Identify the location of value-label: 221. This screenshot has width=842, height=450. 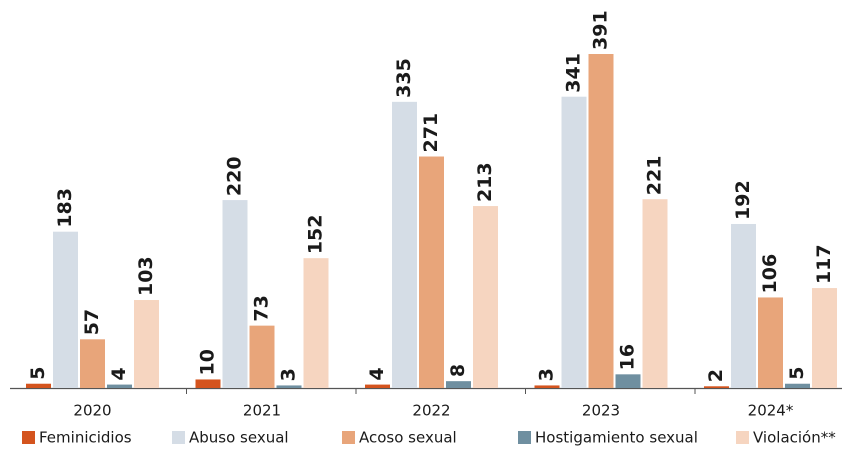
(655, 176).